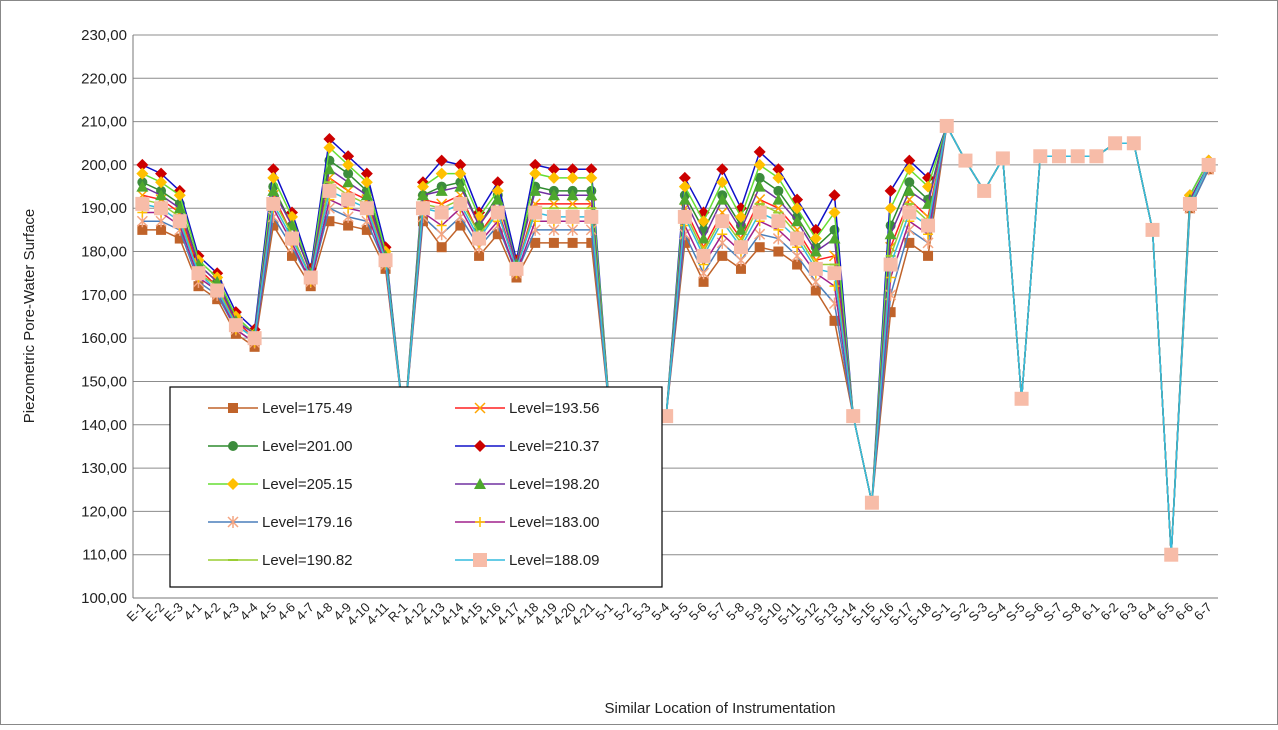 This screenshot has height=730, width=1278. What do you see at coordinates (104, 35) in the screenshot?
I see `y-tick-label: 230,00` at bounding box center [104, 35].